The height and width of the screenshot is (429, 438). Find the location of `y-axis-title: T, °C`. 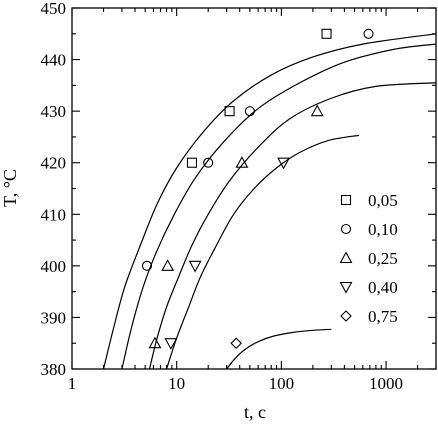

y-axis-title: T, °C is located at coordinates (10, 188).